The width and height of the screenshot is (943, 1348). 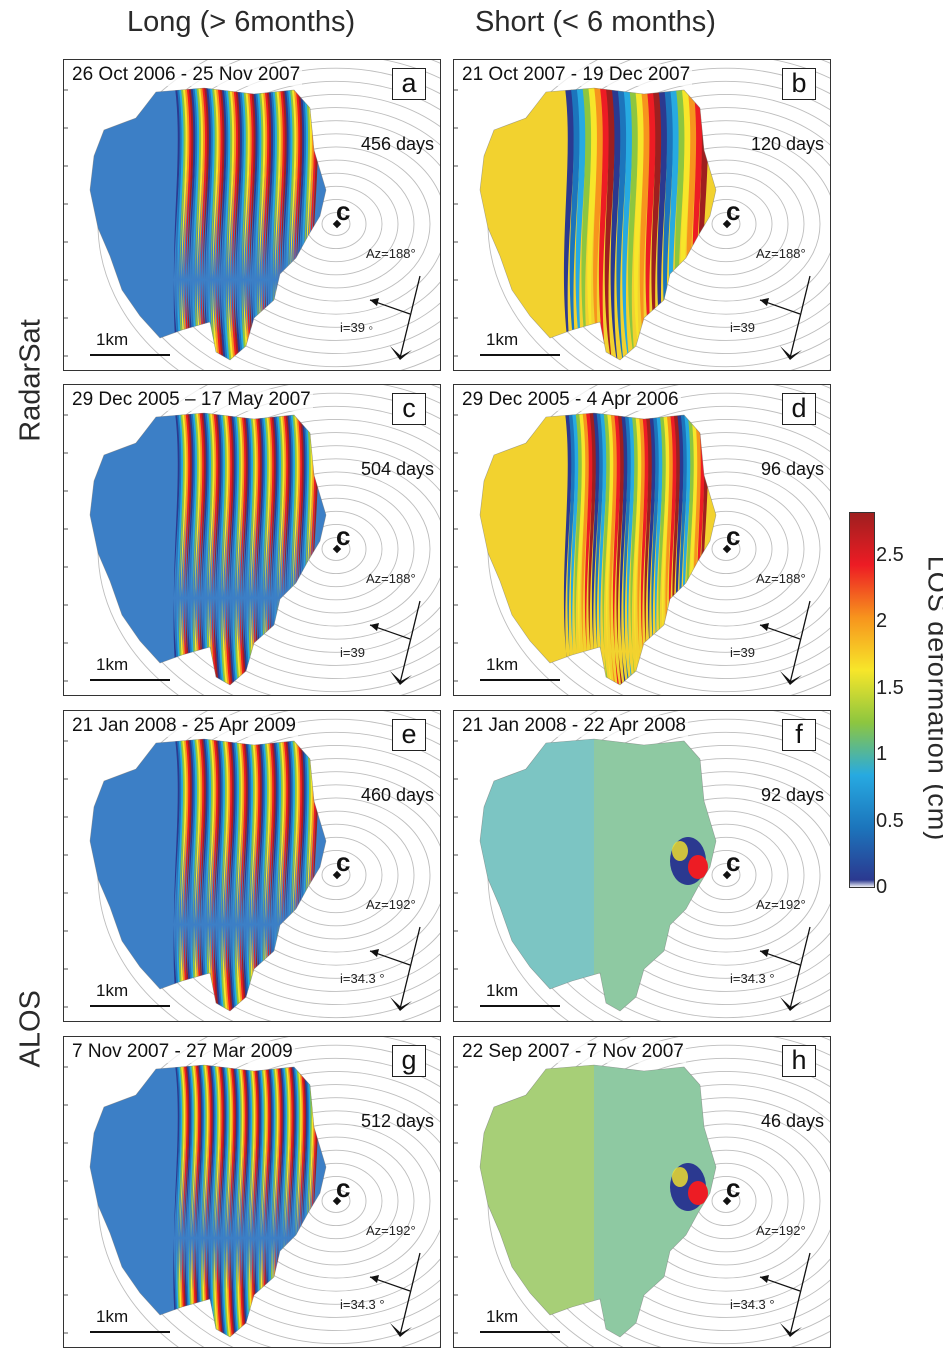 What do you see at coordinates (184, 726) in the screenshot?
I see `panel-date-range: 21 Jan 2008 - 25 Apr 2009` at bounding box center [184, 726].